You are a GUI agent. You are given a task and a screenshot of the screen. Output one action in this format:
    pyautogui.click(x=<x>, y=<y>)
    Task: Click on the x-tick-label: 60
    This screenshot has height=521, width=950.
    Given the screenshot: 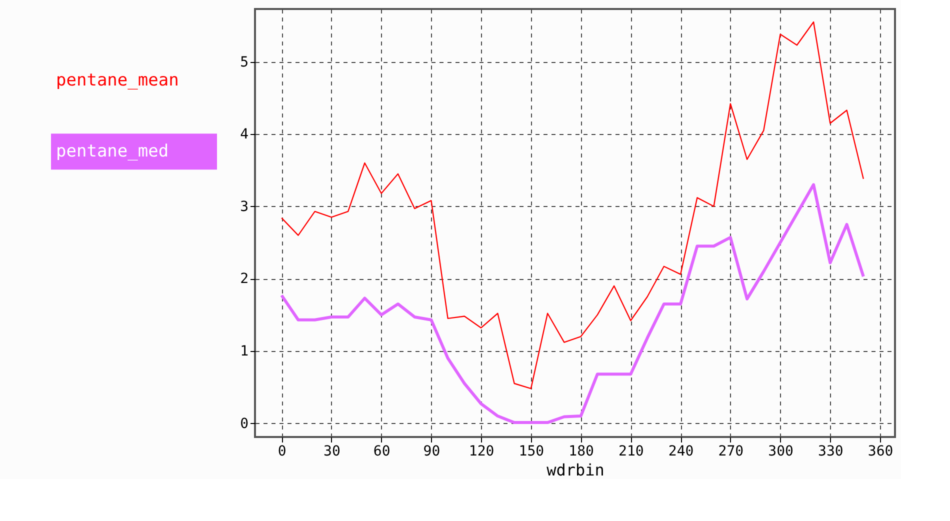 What is the action you would take?
    pyautogui.click(x=381, y=452)
    